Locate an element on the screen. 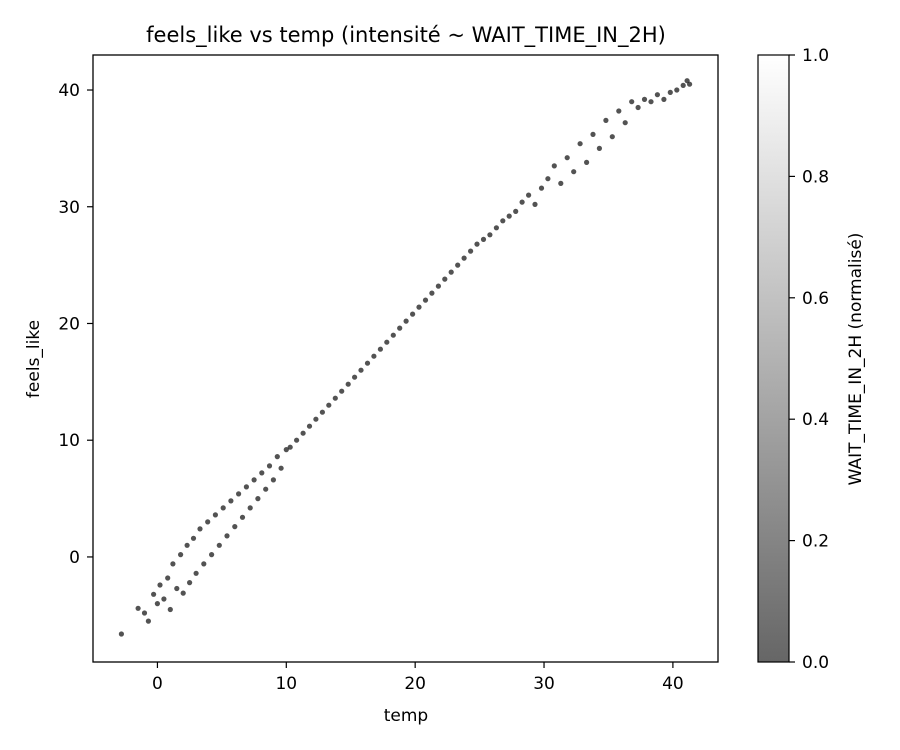 This screenshot has height=750, width=900. y-tick-label: 10 is located at coordinates (69, 441).